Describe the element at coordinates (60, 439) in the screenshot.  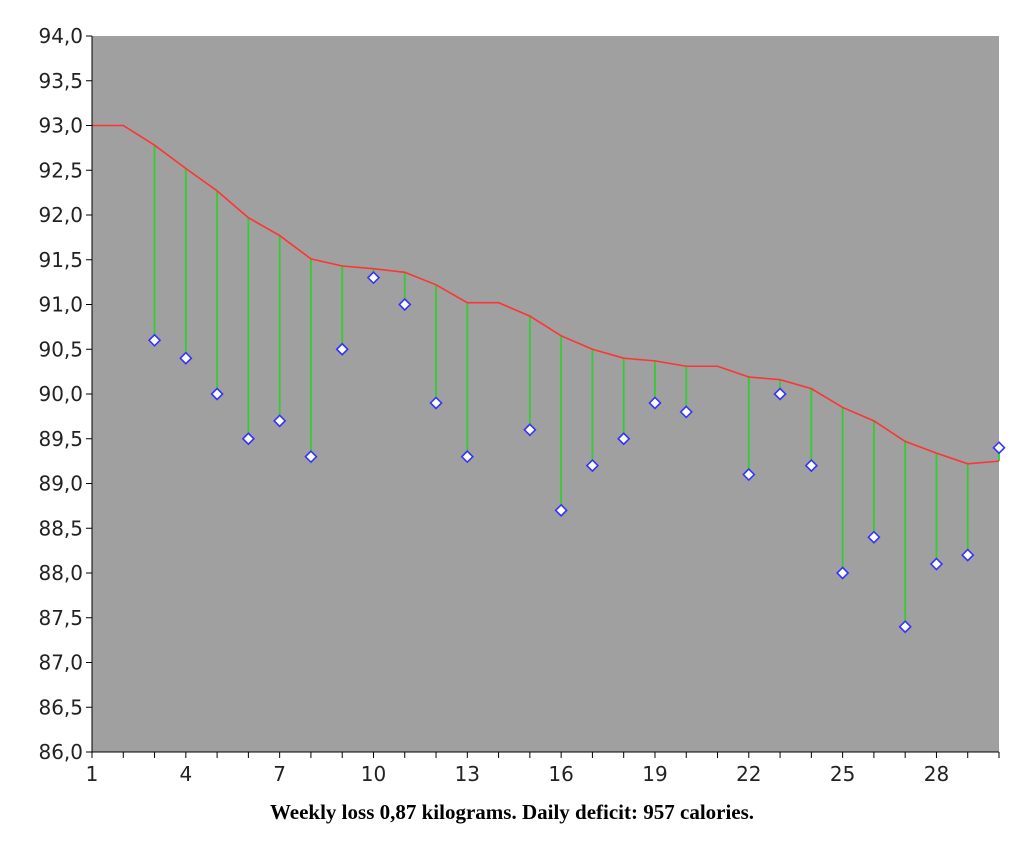
I see `y-tick-label: 89,5` at that location.